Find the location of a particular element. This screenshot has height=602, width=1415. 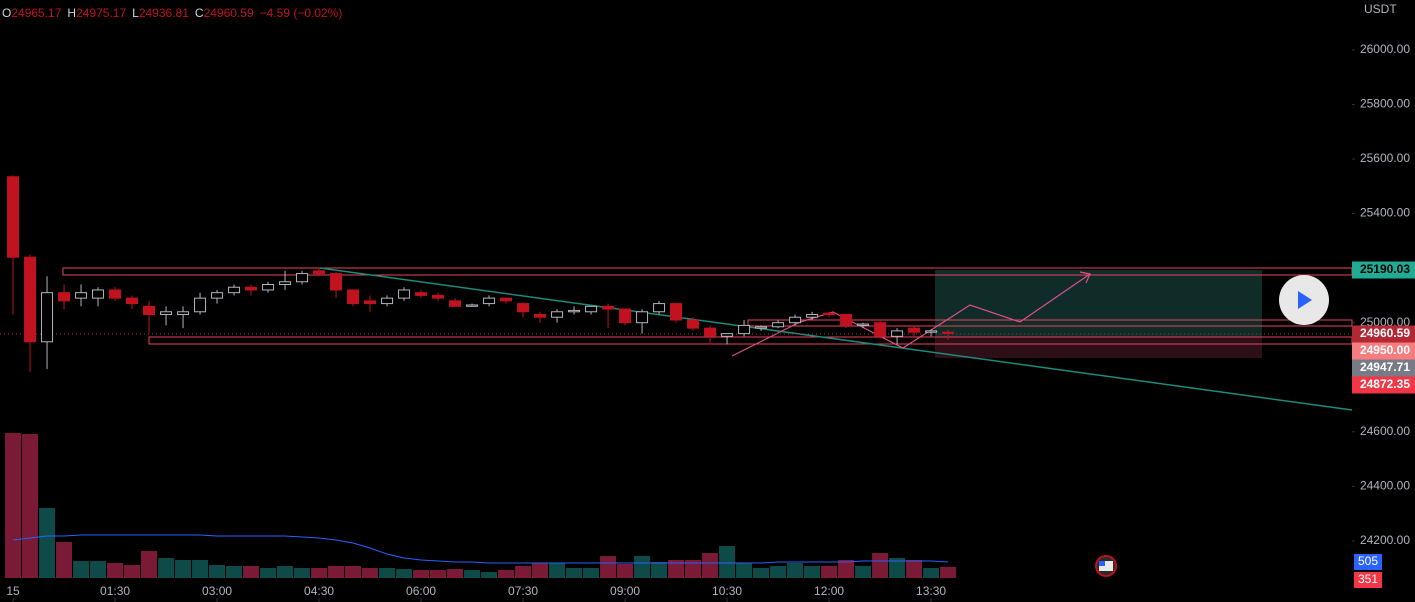

y-tick-label: 25600.00 is located at coordinates (1385, 158).